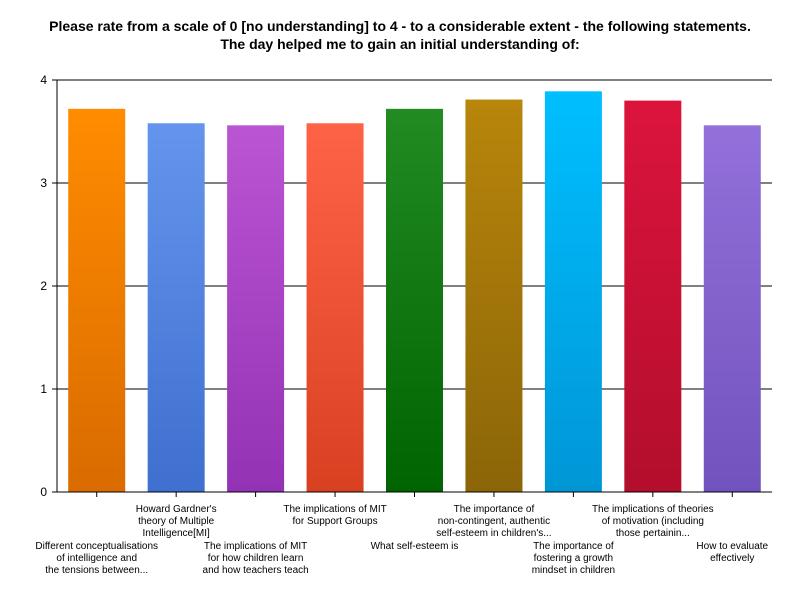  Describe the element at coordinates (43, 286) in the screenshot. I see `y-tick-label: 2` at that location.